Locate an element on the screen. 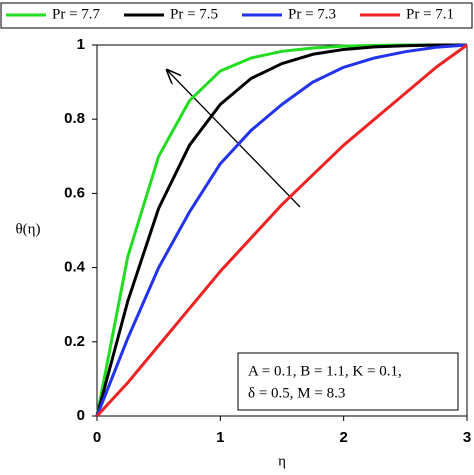 The height and width of the screenshot is (475, 474). legend-label: Pr = 7.3 is located at coordinates (312, 14).